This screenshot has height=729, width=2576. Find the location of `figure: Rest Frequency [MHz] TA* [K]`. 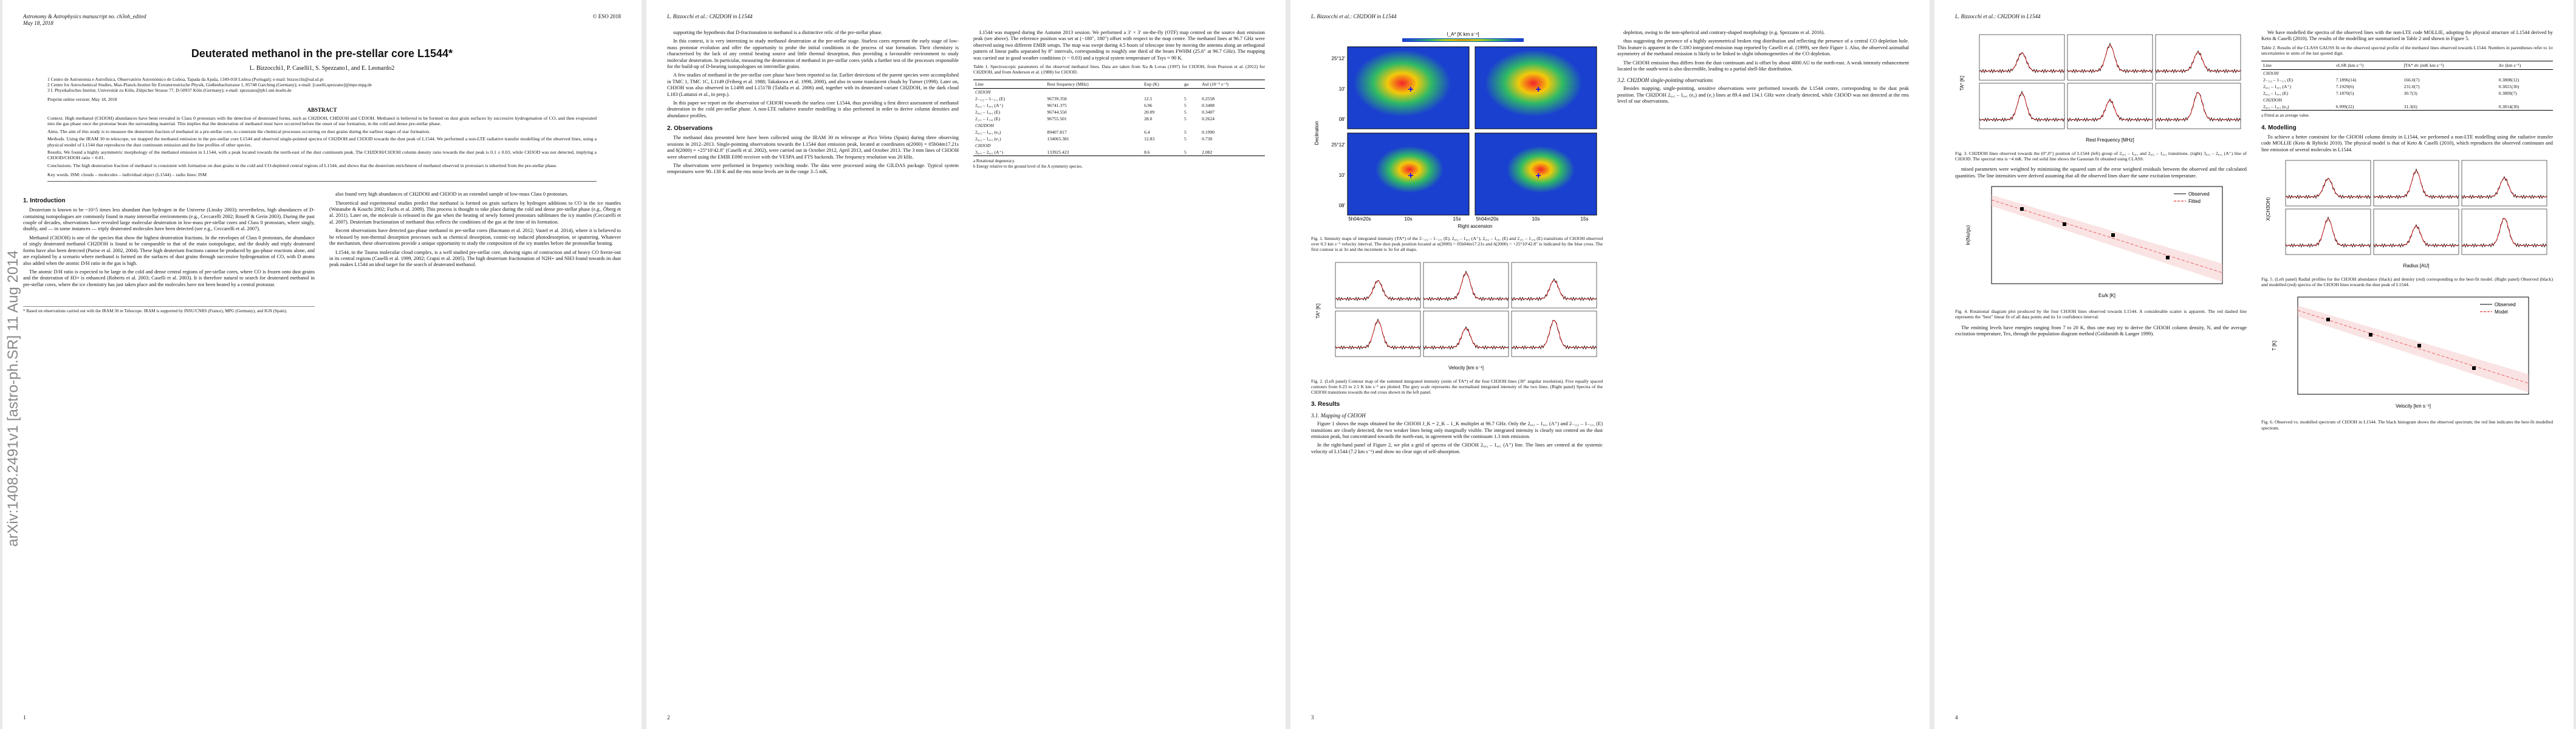

figure: Rest Frequency [MHz] TA* [K] is located at coordinates (2100, 88).